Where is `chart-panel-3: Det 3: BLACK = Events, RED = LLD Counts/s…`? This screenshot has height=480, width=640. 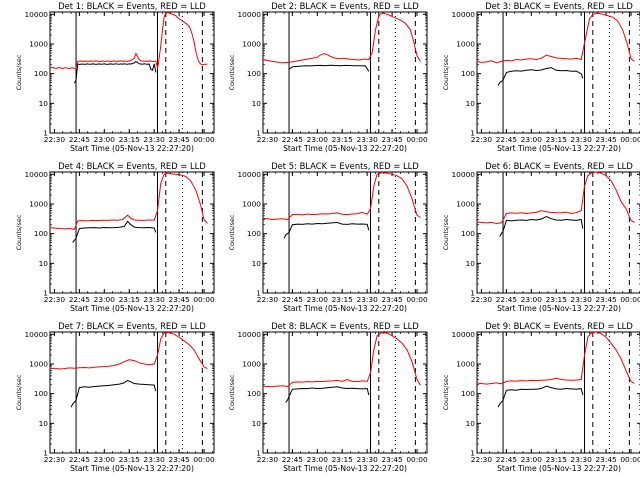
chart-panel-3: Det 3: BLACK = Events, RED = LLD Counts/s… is located at coordinates (541, 77).